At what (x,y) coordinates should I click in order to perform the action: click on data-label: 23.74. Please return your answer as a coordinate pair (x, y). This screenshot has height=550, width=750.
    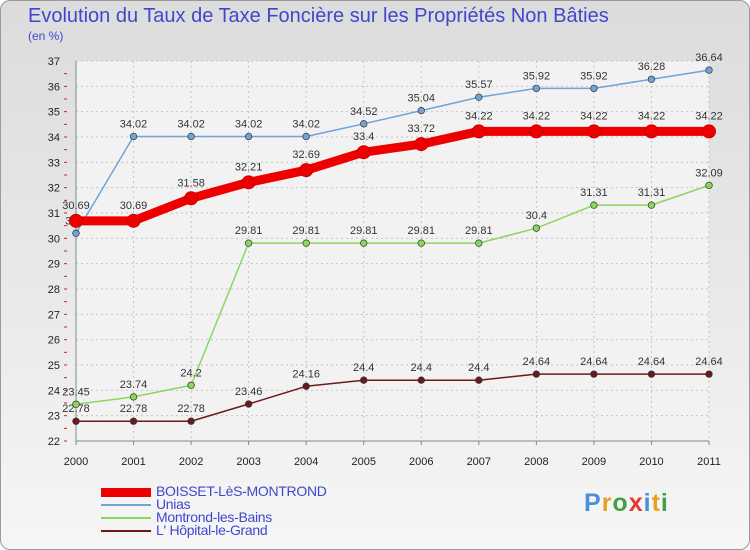
    Looking at the image, I should click on (134, 385).